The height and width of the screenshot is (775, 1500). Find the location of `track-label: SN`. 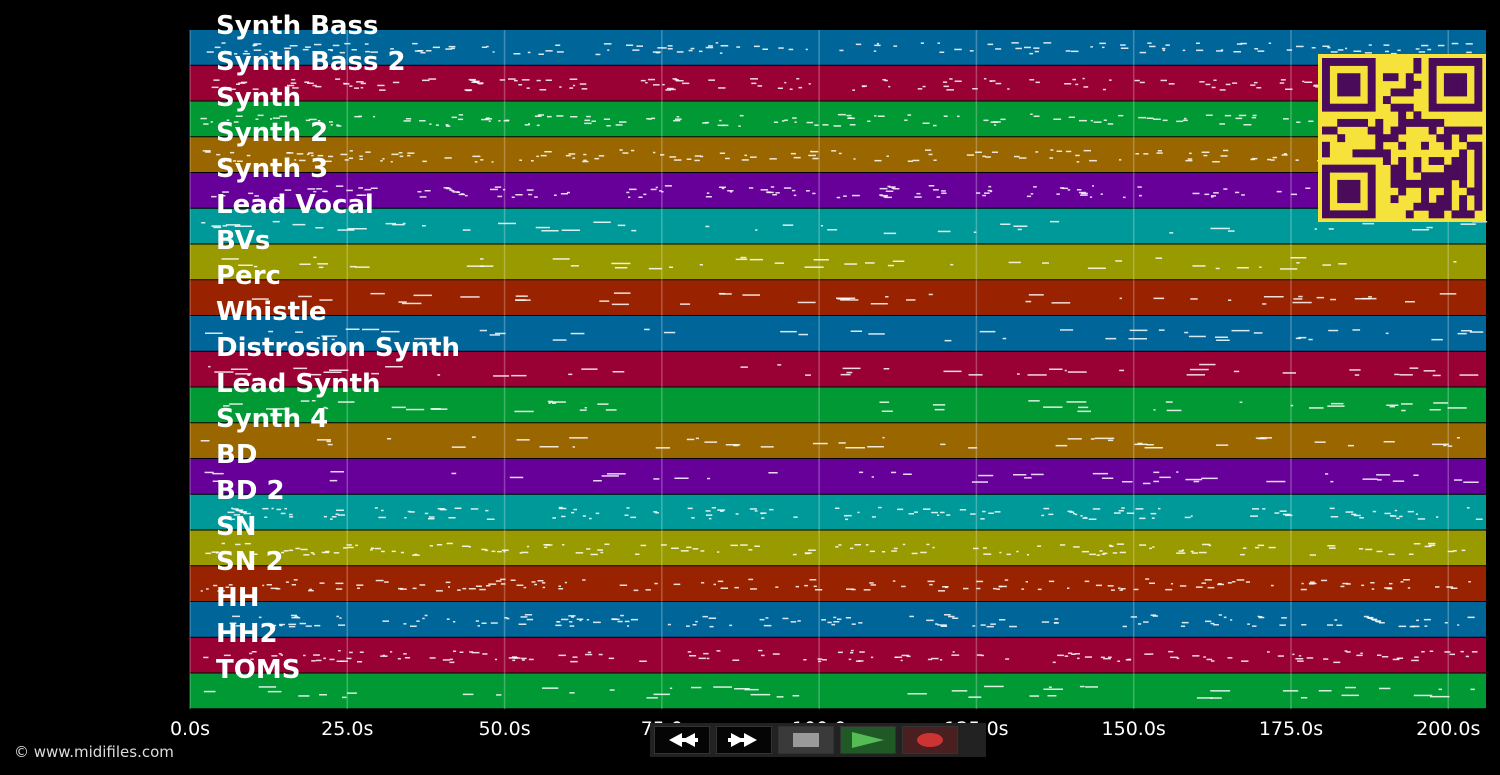

track-label: SN is located at coordinates (236, 526).